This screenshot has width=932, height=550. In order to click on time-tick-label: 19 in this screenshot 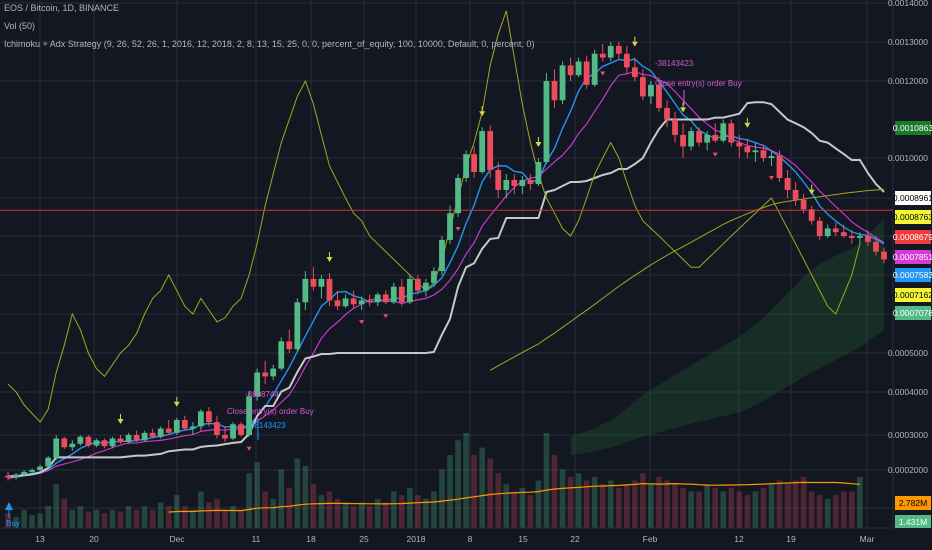, I will do `click(791, 539)`.